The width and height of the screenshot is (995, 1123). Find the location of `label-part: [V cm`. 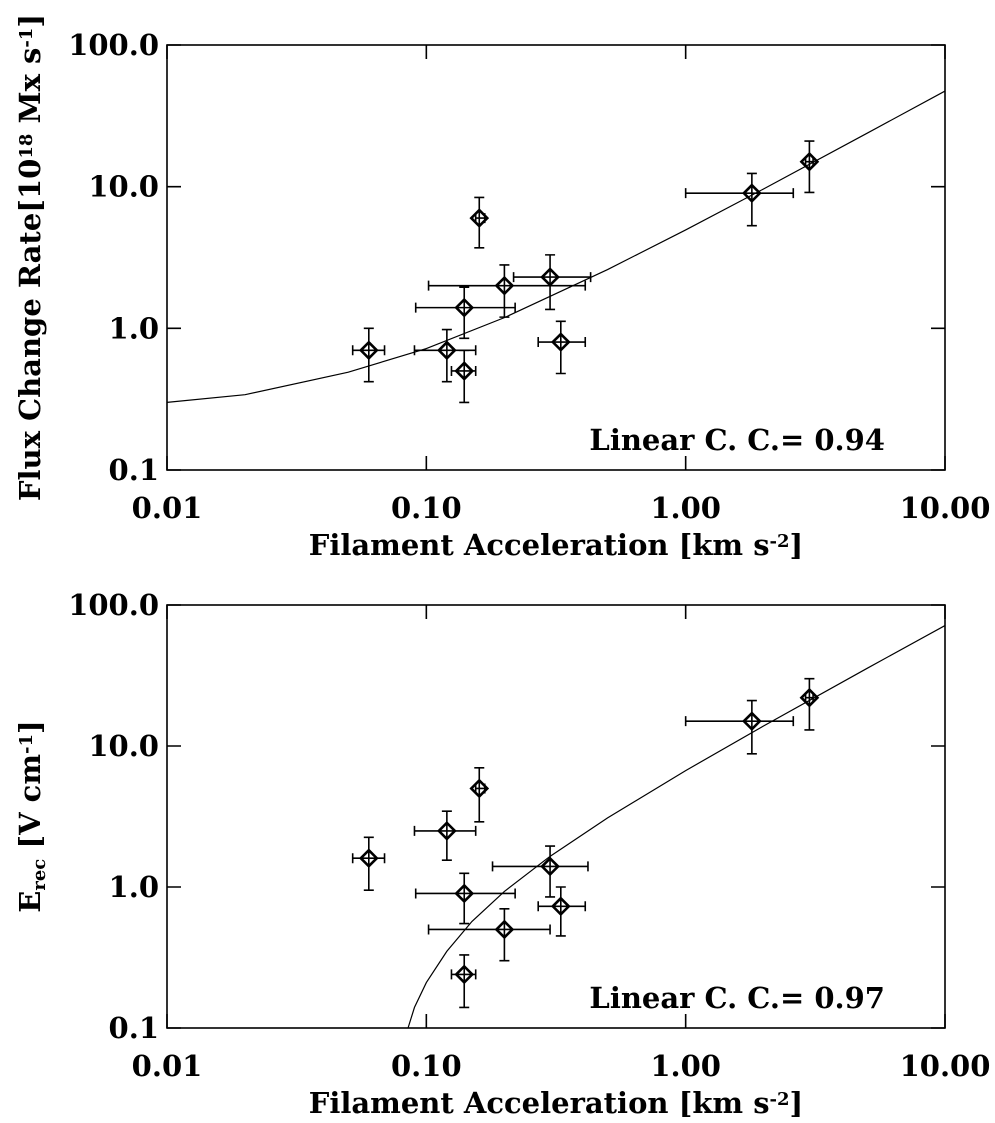

label-part: [V cm is located at coordinates (30, 806).